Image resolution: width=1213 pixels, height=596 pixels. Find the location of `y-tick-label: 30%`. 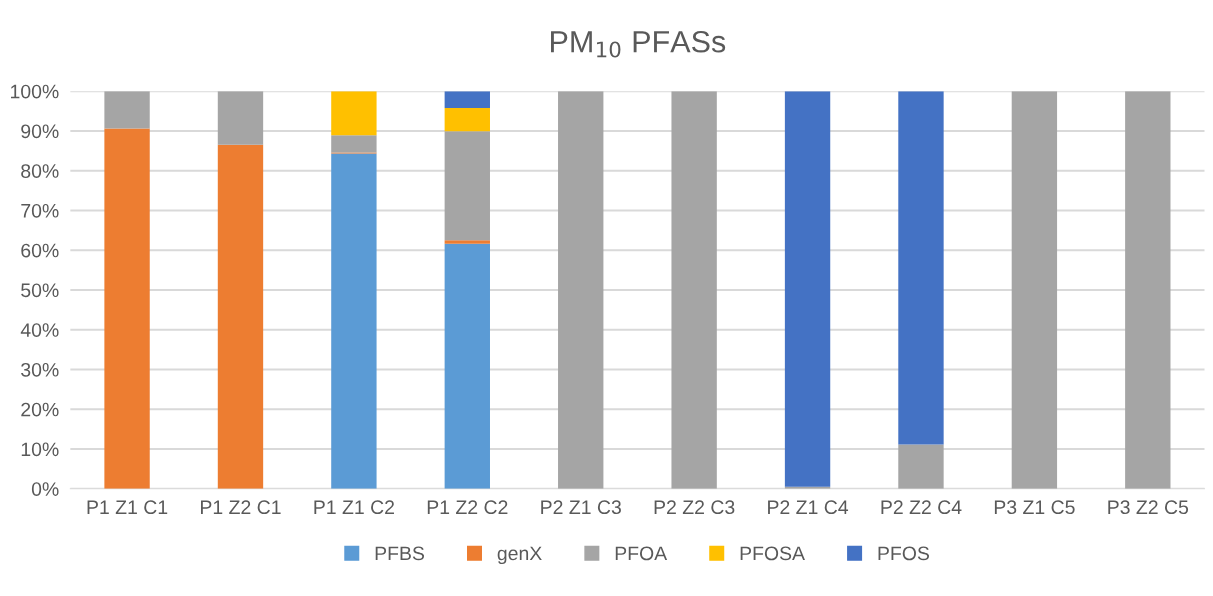

y-tick-label: 30% is located at coordinates (40, 369).